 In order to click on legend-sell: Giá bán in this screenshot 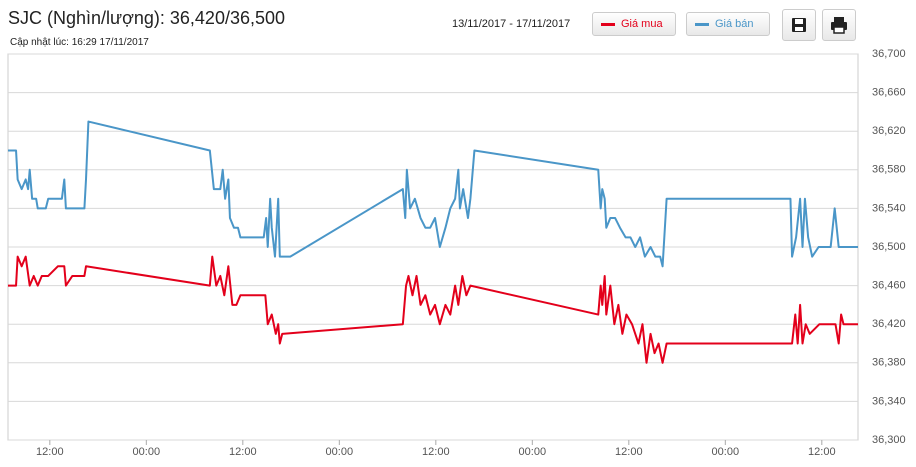, I will do `click(728, 24)`.